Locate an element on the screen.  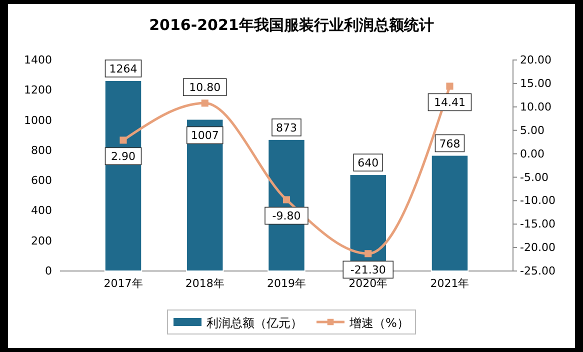
y2-tick-label: 0.00 is located at coordinates (532, 153).